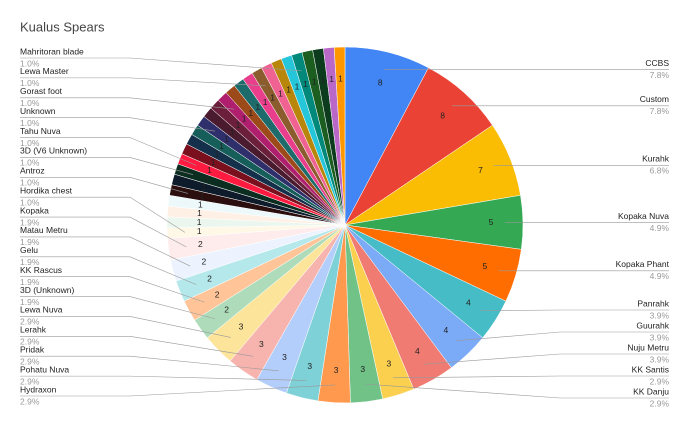 This screenshot has width=690, height=427. Describe the element at coordinates (651, 391) in the screenshot. I see `slice-label: KK Danju` at that location.